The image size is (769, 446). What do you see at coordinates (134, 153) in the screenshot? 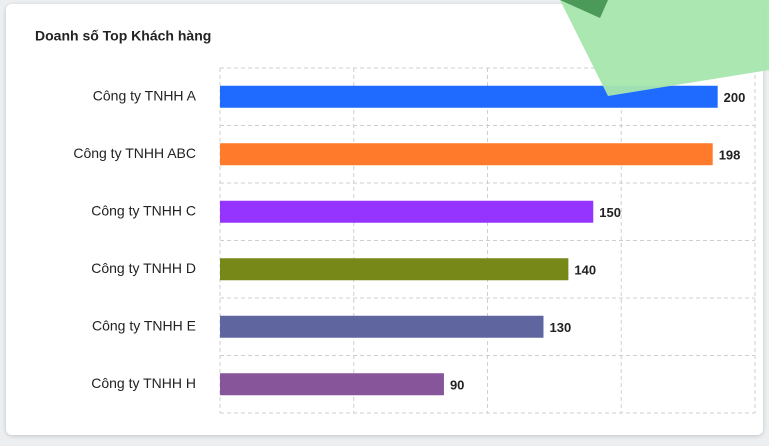
I see `y-tick-label: Công ty TNHH ABC` at bounding box center [134, 153].